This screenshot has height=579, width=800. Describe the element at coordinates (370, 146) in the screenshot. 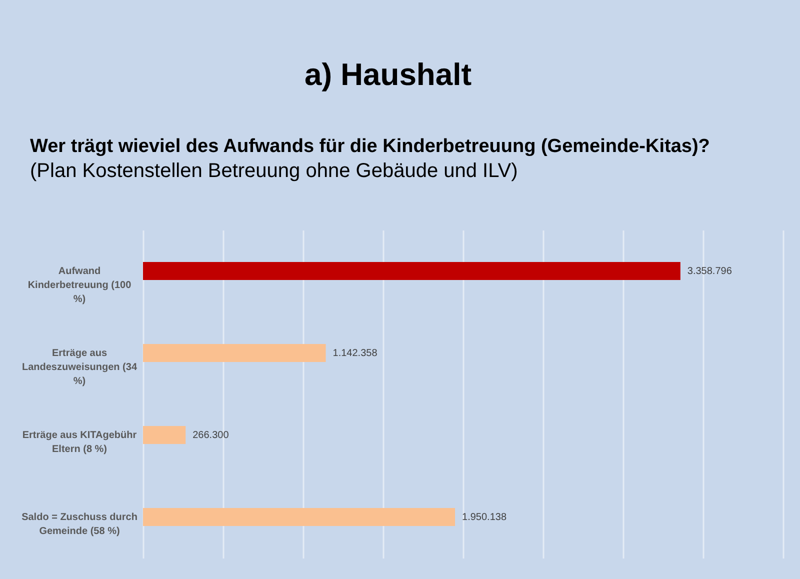

I see `chart-subtitle: Wer trägt wieviel des Aufwands für die Kinderbetreuung (Gemeinde-Kitas)?` at that location.